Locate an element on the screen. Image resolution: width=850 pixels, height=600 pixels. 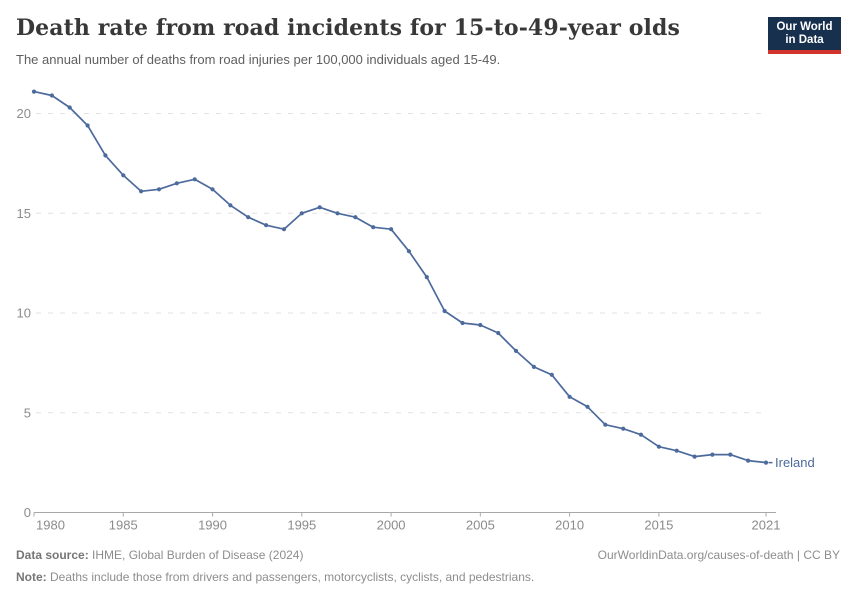
data-point-2000 is located at coordinates (391, 229).